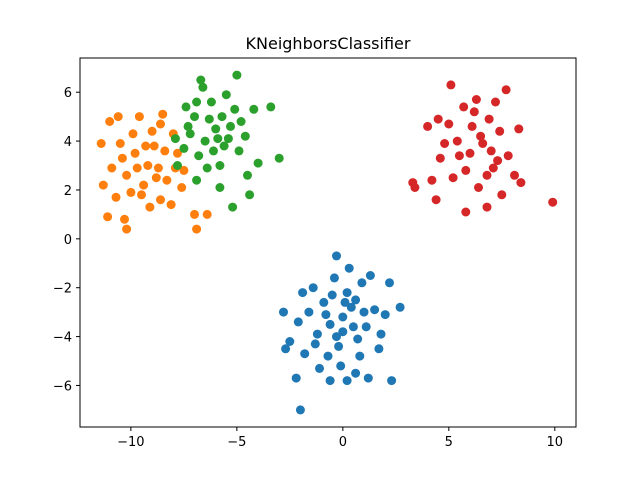 The image size is (640, 480). What do you see at coordinates (236, 442) in the screenshot?
I see `x-tick-label-1: −5` at bounding box center [236, 442].